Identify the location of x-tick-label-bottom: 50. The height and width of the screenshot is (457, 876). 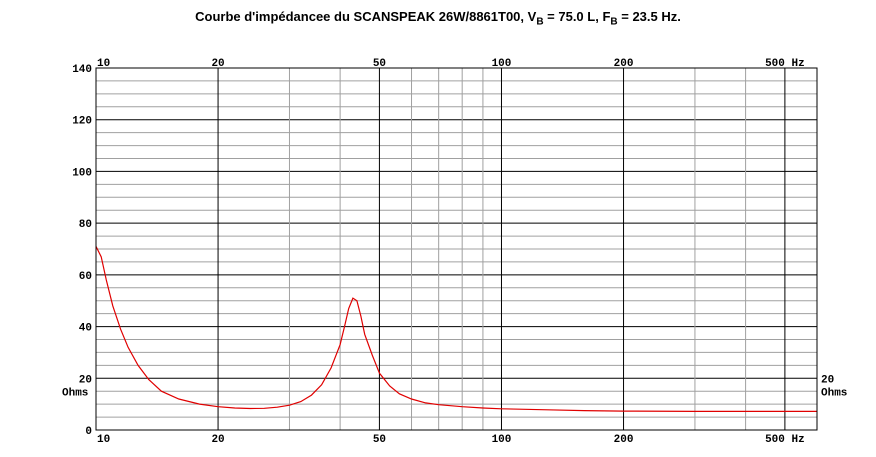
(379, 440).